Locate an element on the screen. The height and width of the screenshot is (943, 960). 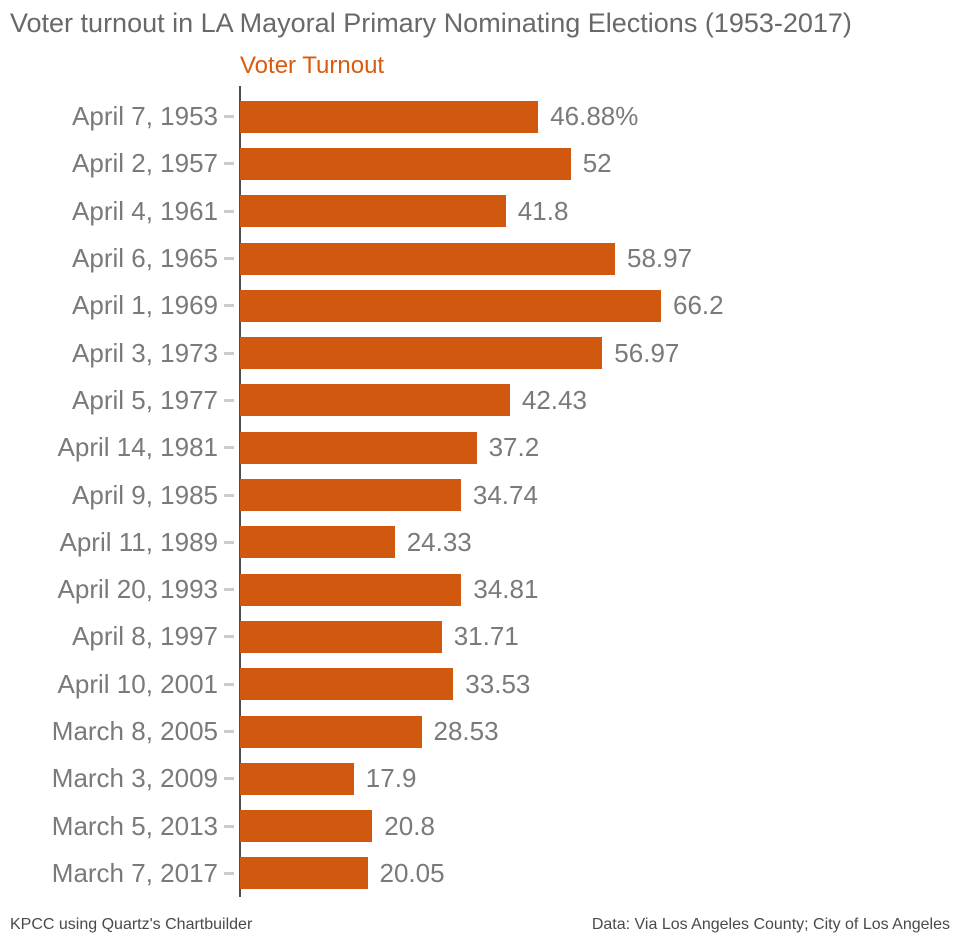
bar-row: April 1, 1969 66.2 is located at coordinates (480, 305).